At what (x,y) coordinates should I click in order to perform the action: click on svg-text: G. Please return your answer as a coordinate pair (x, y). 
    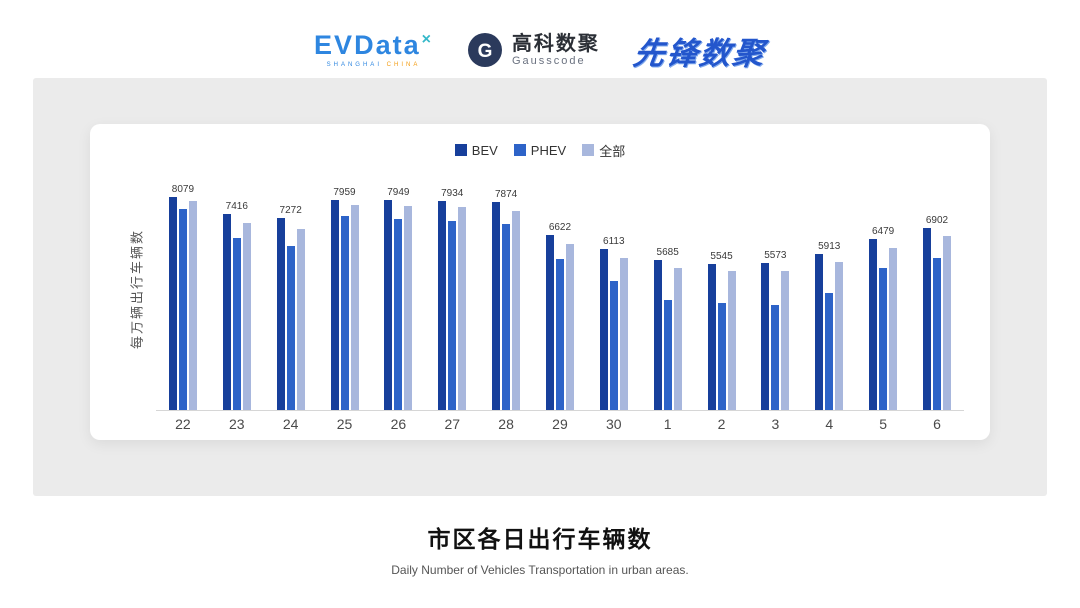
    Looking at the image, I should click on (485, 51).